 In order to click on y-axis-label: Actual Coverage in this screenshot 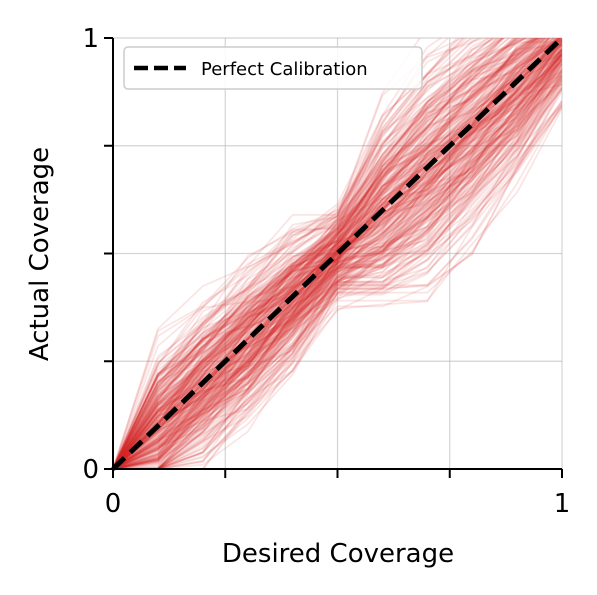, I will do `click(40, 254)`.